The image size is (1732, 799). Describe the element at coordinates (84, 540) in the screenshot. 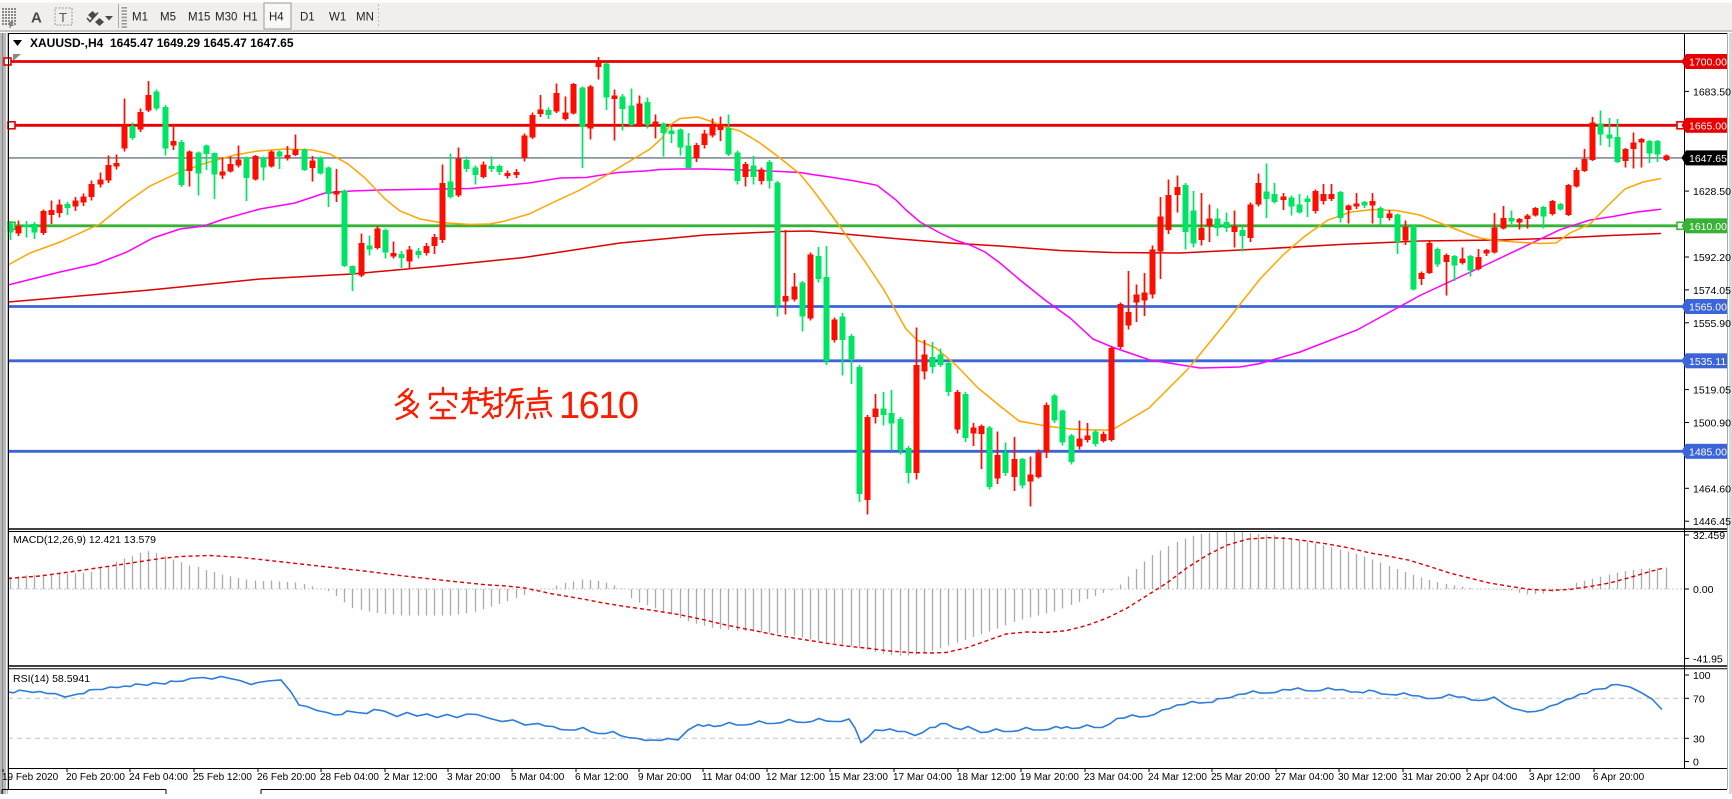

I see `svg-text: MACD(12,26,9) 12.421 13.579` at that location.